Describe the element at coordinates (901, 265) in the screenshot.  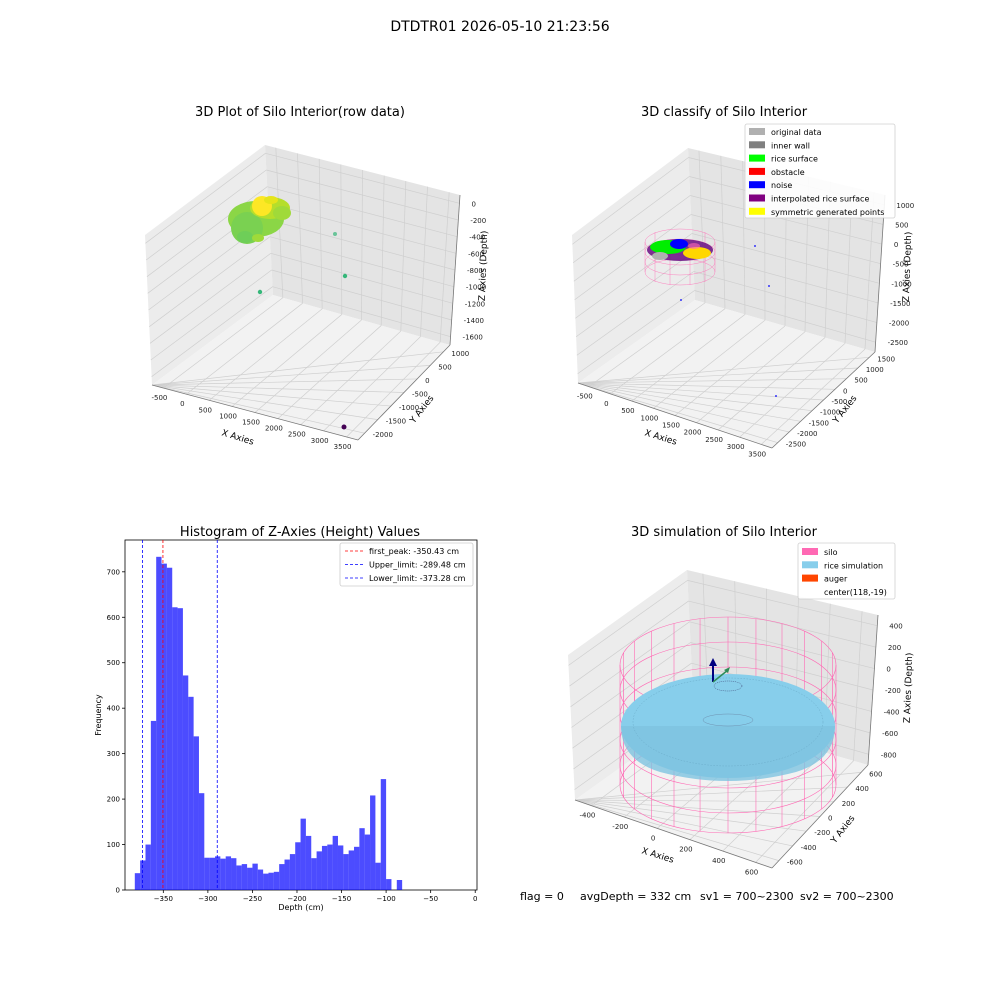
I see `z-tick-label: -500` at that location.